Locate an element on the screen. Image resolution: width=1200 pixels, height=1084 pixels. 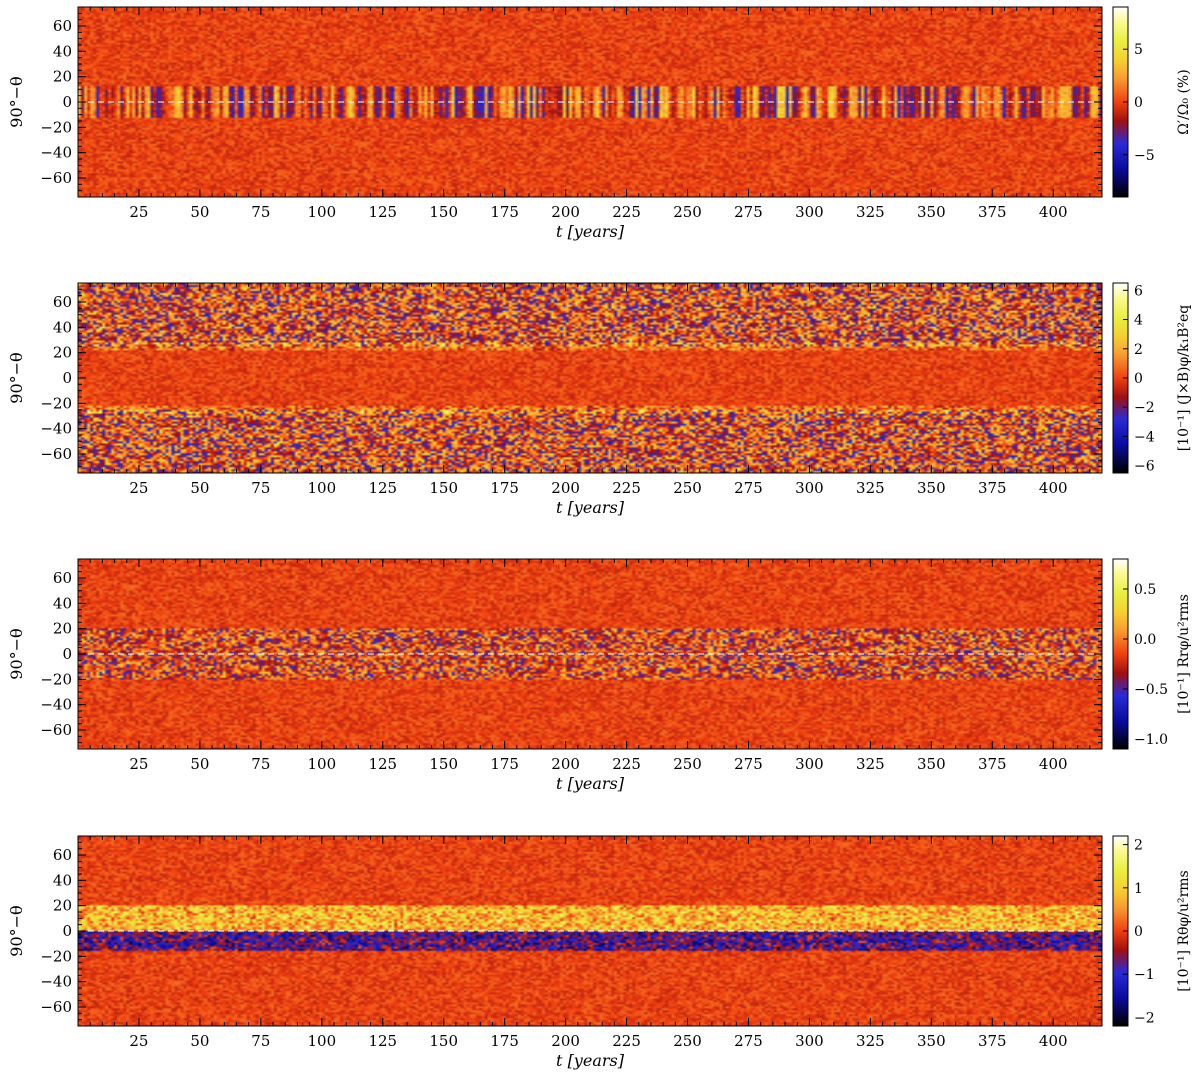
colorbar-tick-label: 5 is located at coordinates (1138, 50).